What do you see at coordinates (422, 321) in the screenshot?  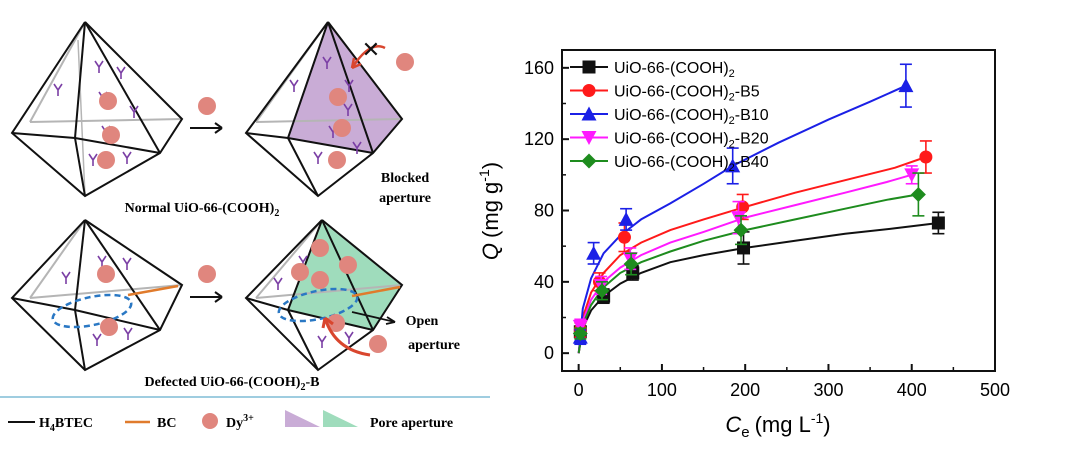 I see `label-open-line1: Open` at bounding box center [422, 321].